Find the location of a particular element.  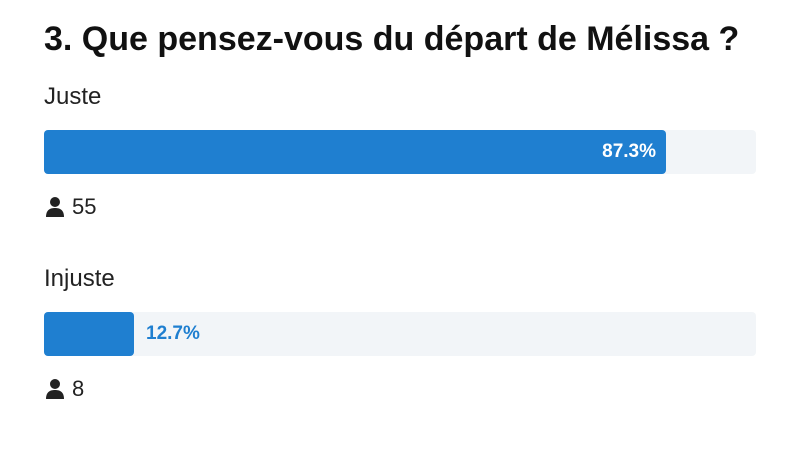

percent-label: 12.7% is located at coordinates (173, 333).